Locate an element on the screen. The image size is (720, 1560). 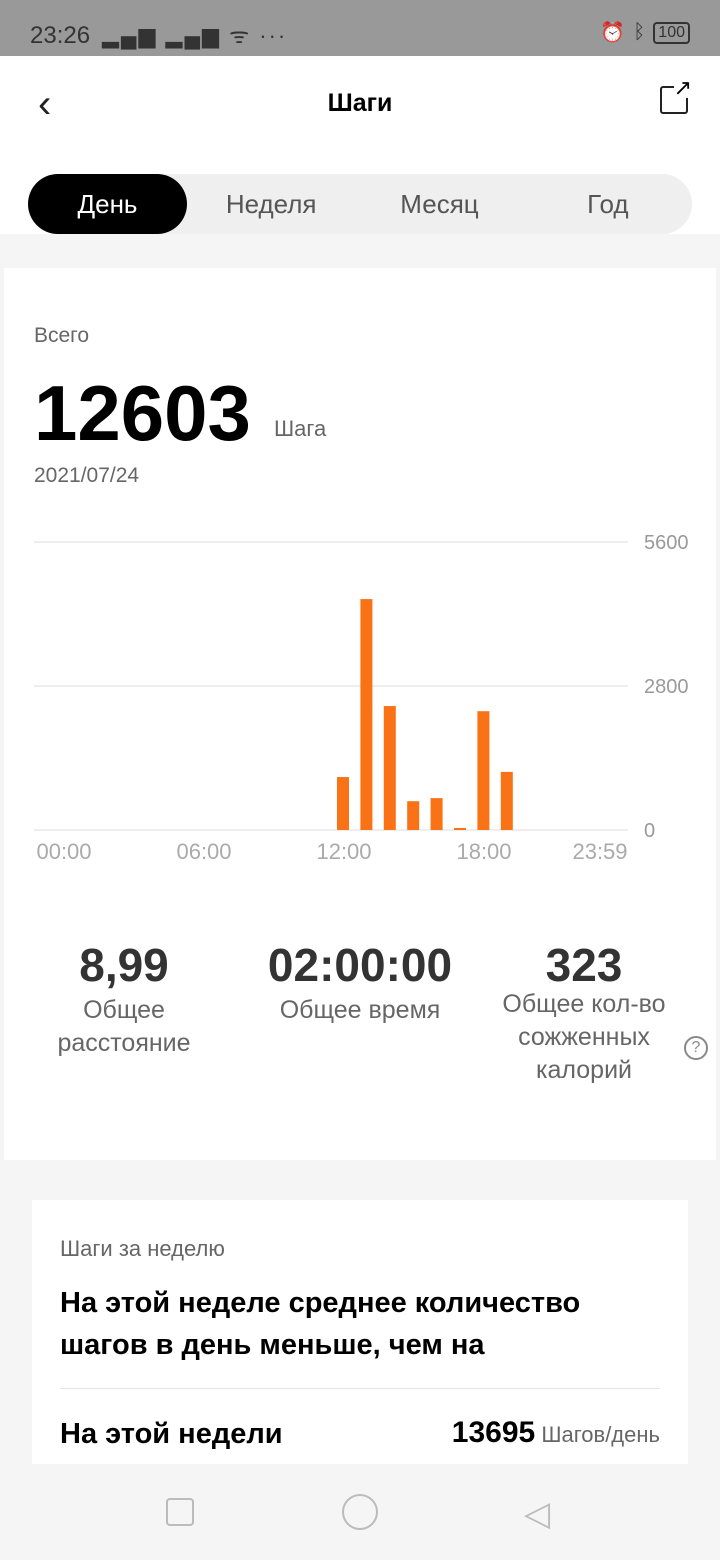
total-label: Всего is located at coordinates (62, 335).